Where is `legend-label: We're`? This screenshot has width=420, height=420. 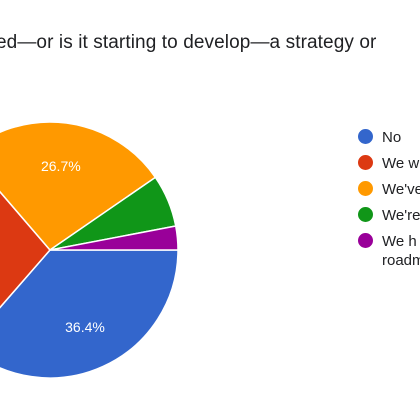
legend-label: We're is located at coordinates (401, 215).